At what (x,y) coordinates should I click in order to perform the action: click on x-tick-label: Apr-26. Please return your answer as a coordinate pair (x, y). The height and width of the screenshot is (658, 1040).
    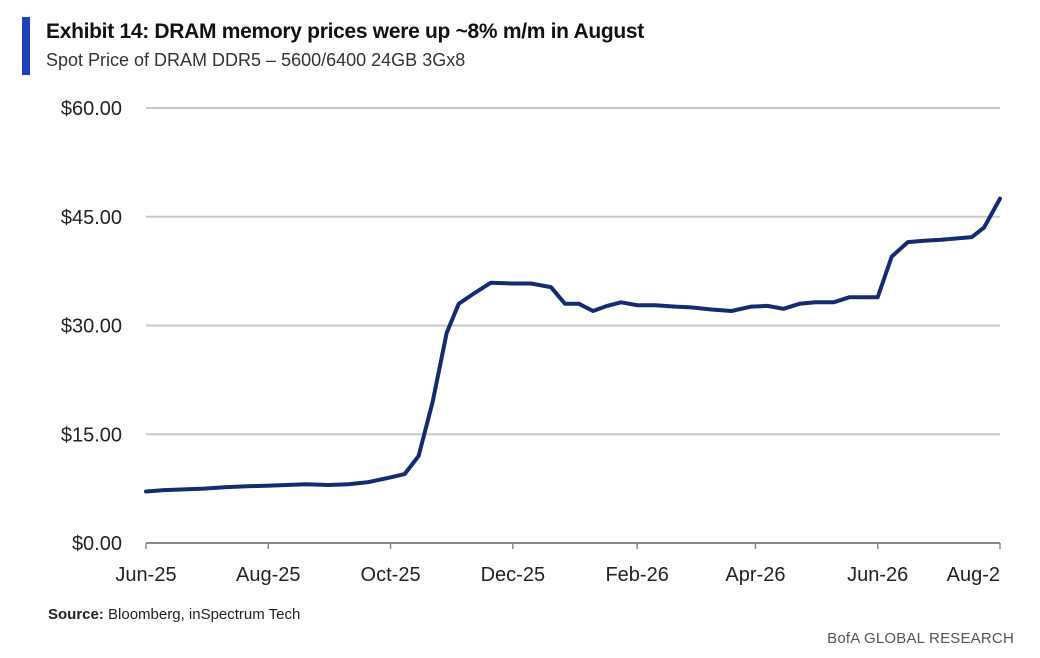
    Looking at the image, I should click on (755, 575).